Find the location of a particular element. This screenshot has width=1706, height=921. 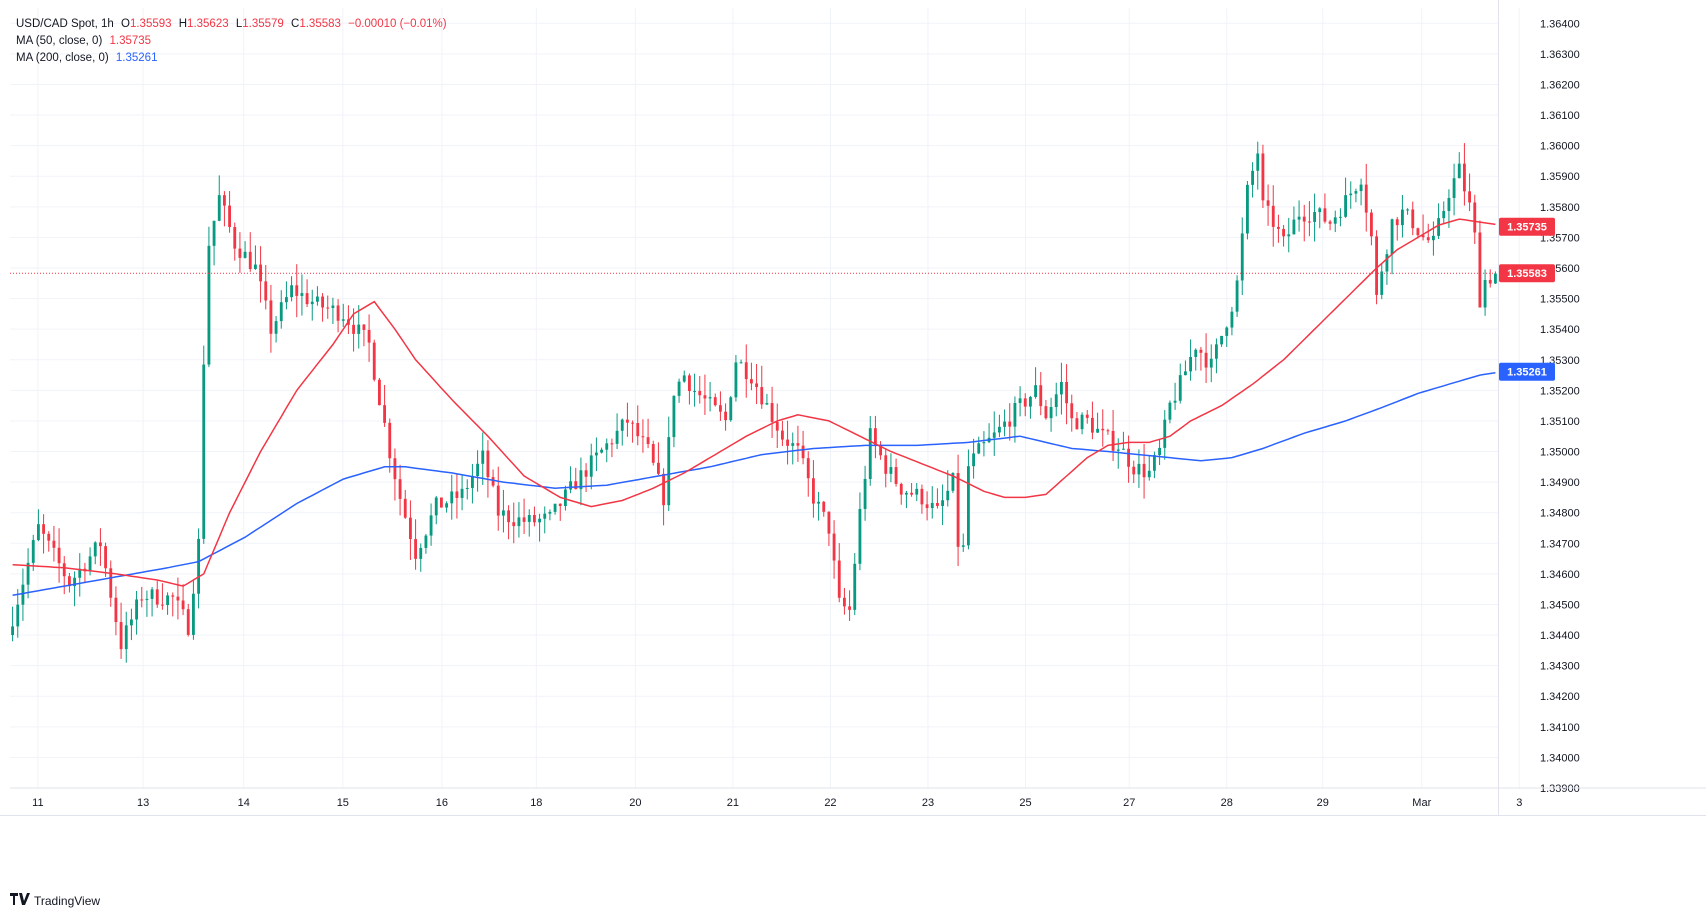

price-badges: 1.35735 1.35583 1.35261 is located at coordinates (1527, 299).